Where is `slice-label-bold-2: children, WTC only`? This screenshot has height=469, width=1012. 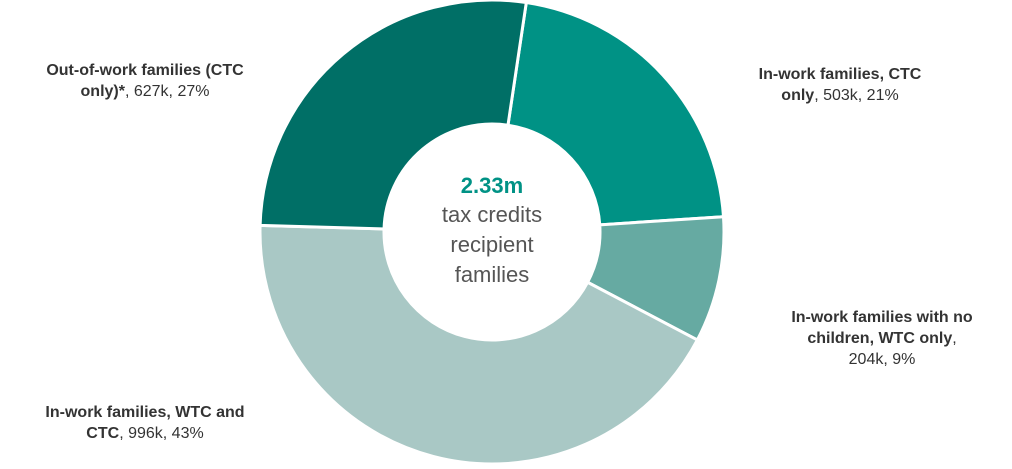
slice-label-bold-2: children, WTC only is located at coordinates (880, 338).